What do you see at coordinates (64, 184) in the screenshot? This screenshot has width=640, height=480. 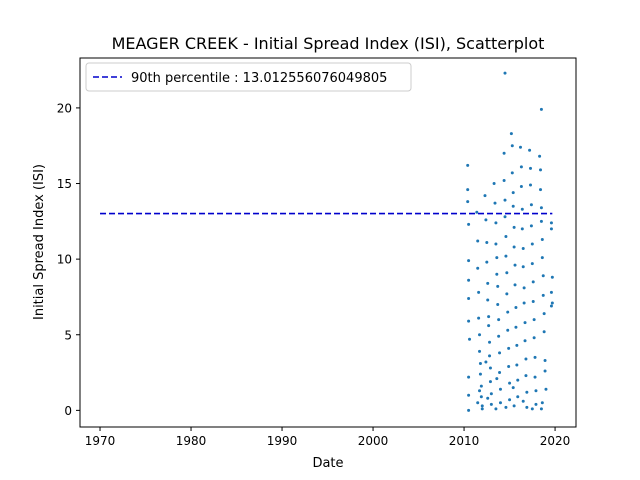 I see `y-tick-label: 15` at bounding box center [64, 184].